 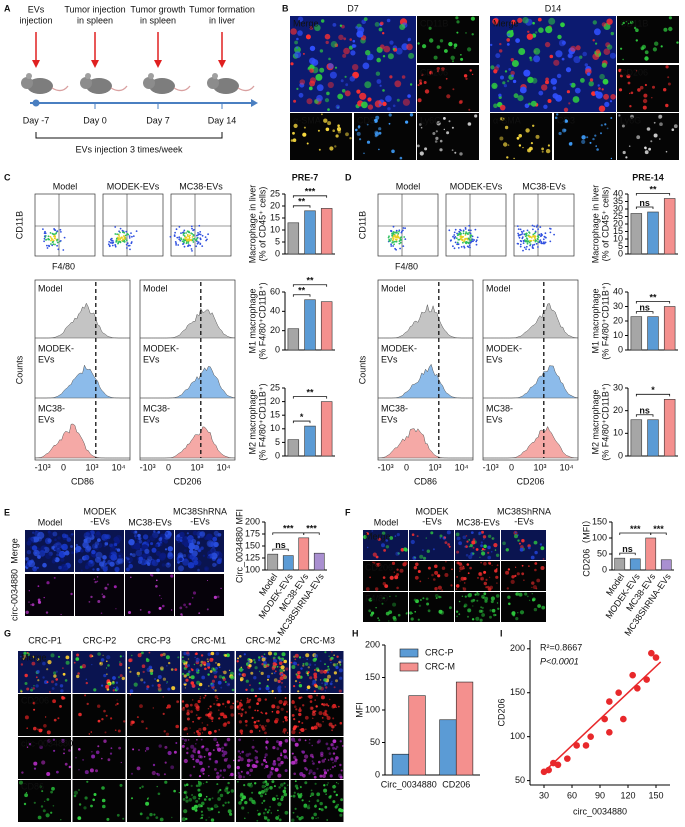 I want to click on y-axis-label: M1 macrophage, so click(x=252, y=320).